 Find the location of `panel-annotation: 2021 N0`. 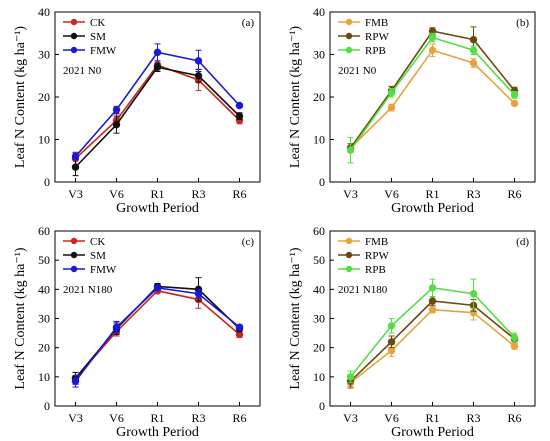

panel-annotation: 2021 N0 is located at coordinates (357, 71).